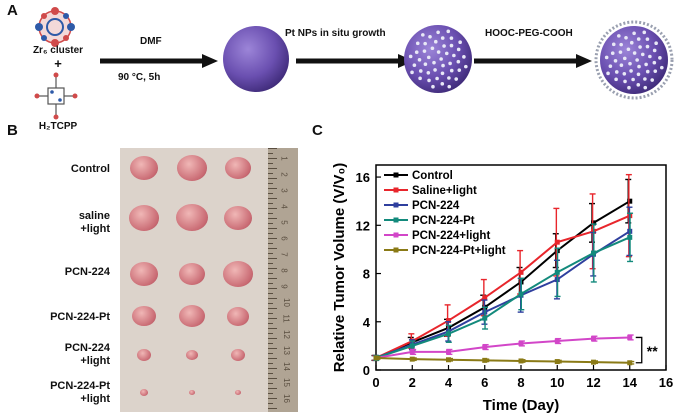 This screenshot has width=681, height=417. I want to click on ruler: 1 2 3 4 5 6 7 8 9 10 11 12 13 14 15 16, so click(283, 280).